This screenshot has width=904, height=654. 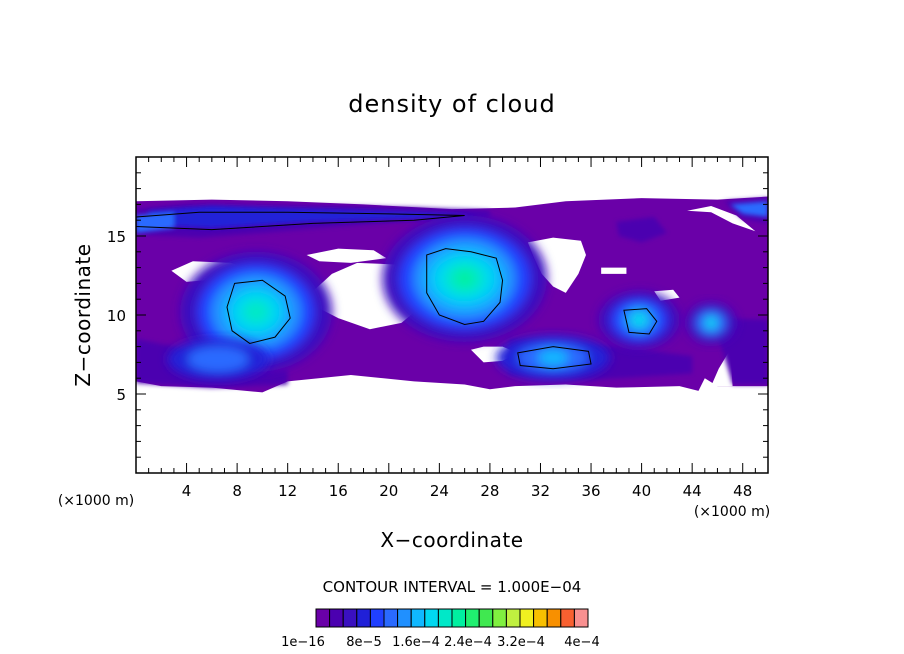 What do you see at coordinates (692, 491) in the screenshot?
I see `x-tick-label: 44` at bounding box center [692, 491].